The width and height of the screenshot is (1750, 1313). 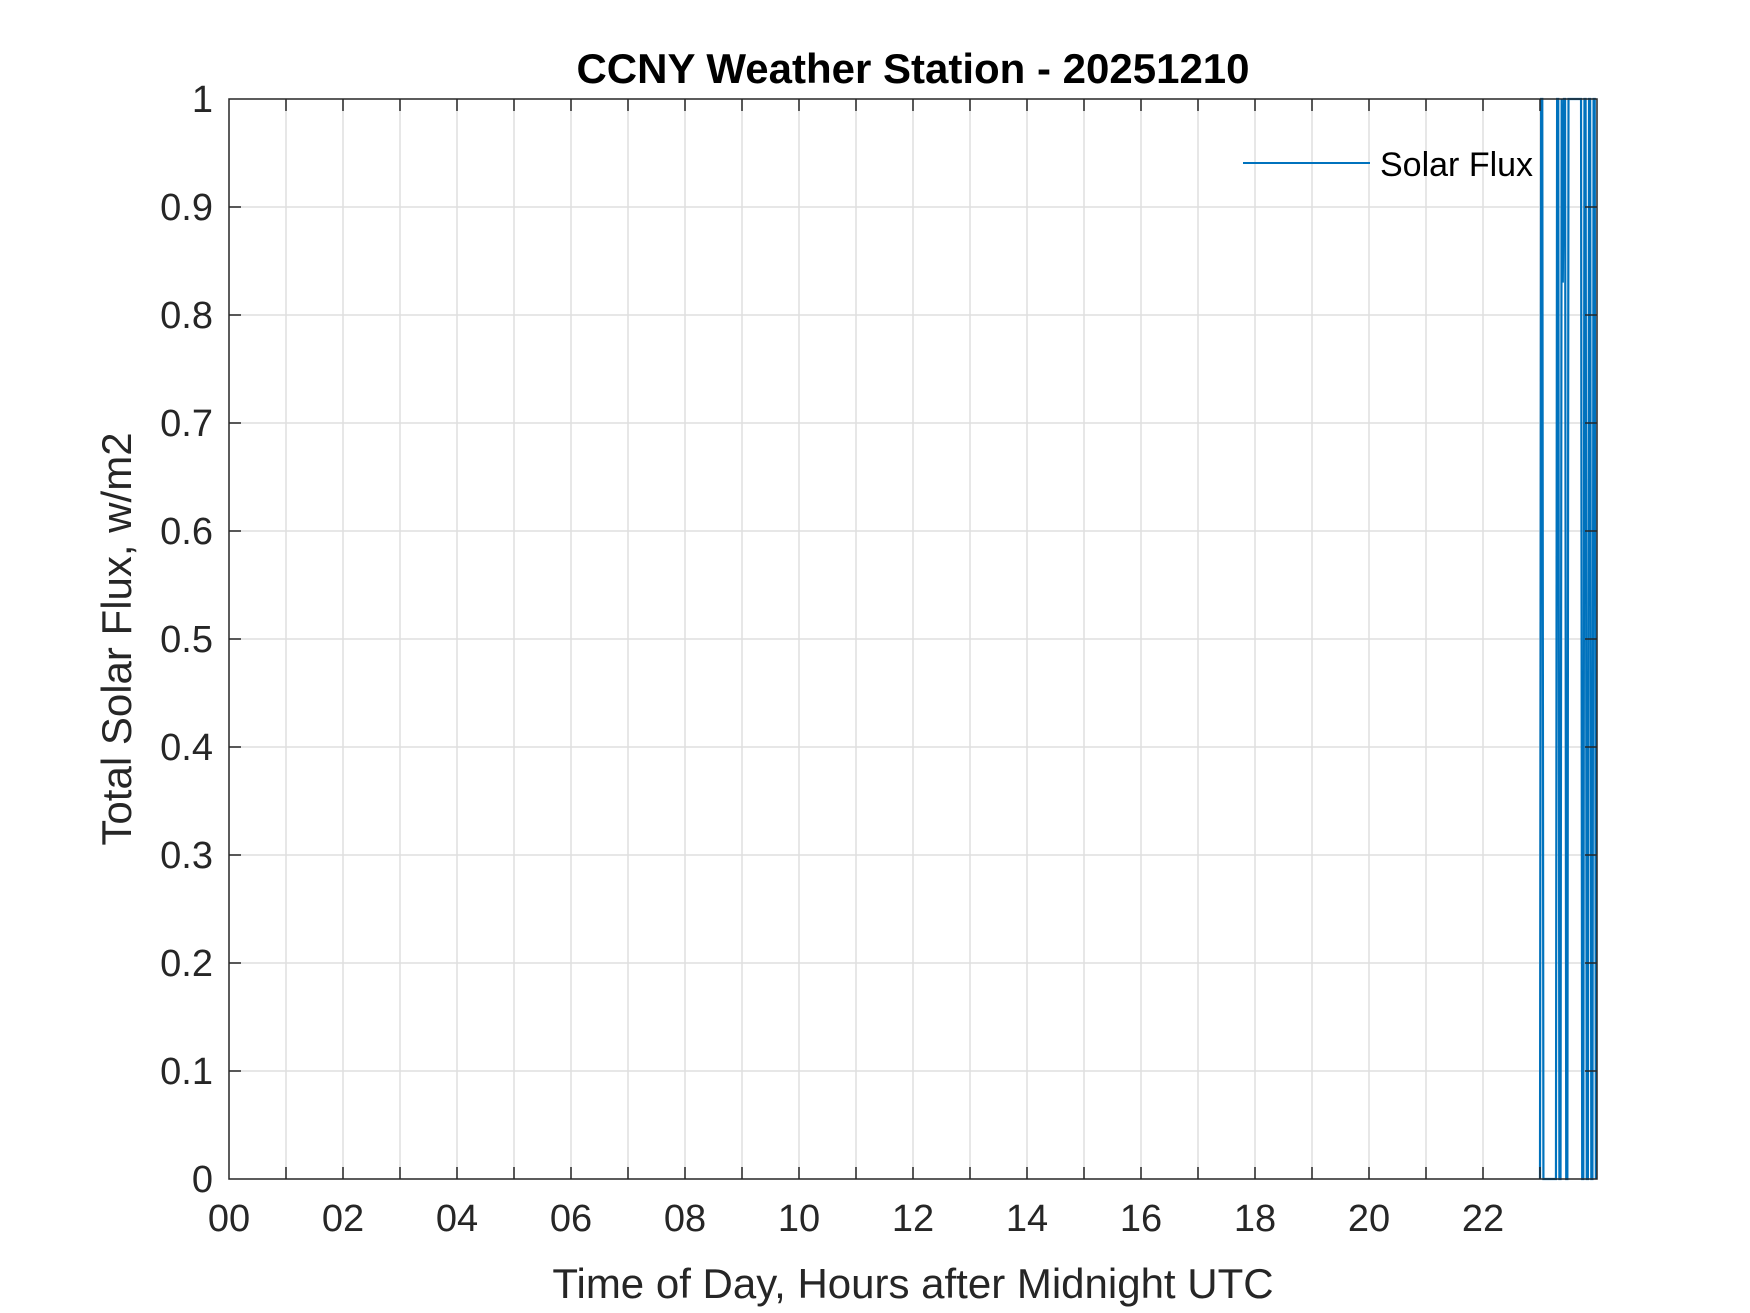 I want to click on x-tick-label: 08, so click(x=685, y=1219).